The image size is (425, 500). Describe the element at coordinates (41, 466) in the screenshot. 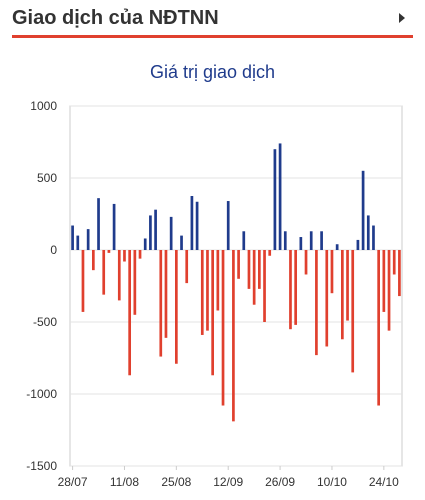

I see `y-tick-label: -1500` at that location.